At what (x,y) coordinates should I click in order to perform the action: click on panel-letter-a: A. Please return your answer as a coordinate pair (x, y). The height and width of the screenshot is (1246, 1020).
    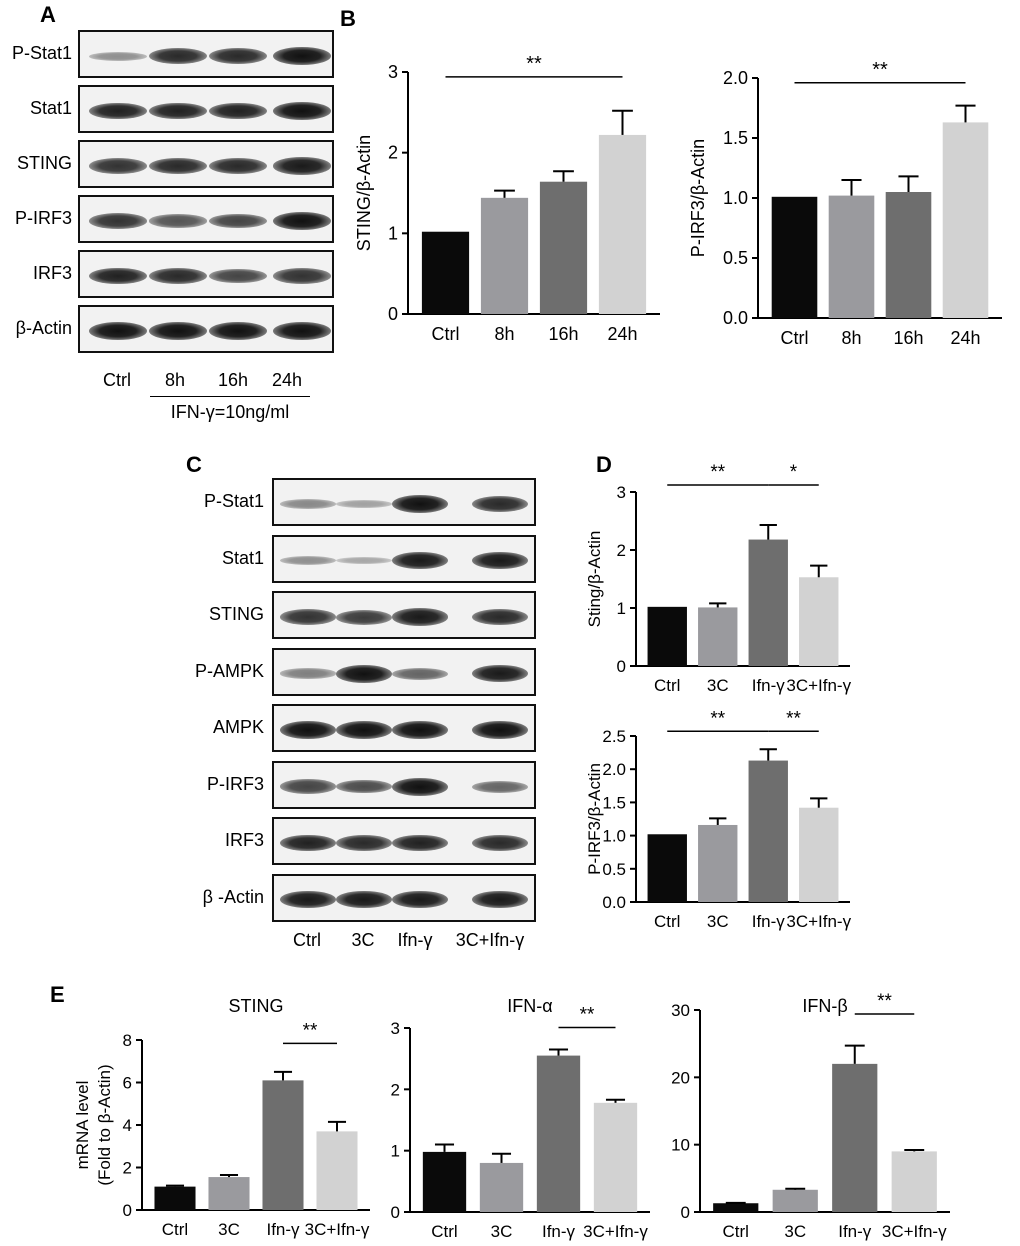
    Looking at the image, I should click on (48, 14).